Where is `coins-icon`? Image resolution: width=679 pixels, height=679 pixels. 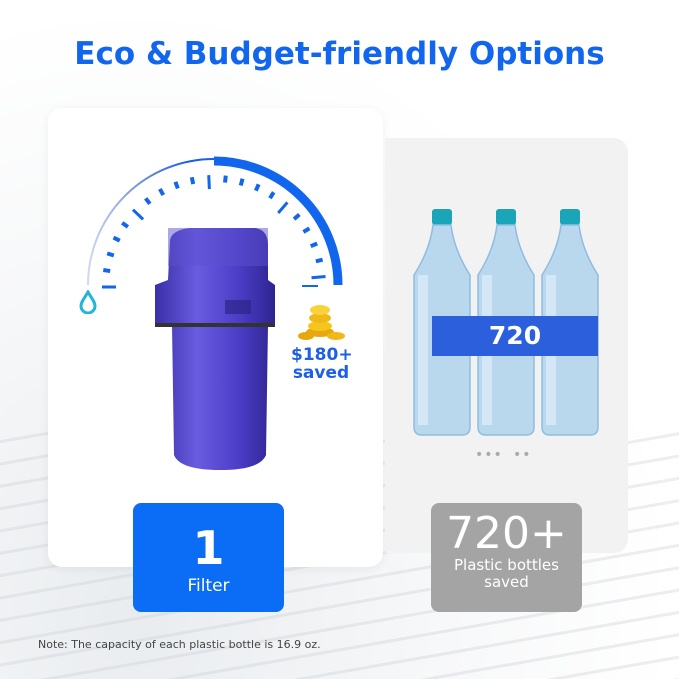
coins-icon is located at coordinates (321, 322).